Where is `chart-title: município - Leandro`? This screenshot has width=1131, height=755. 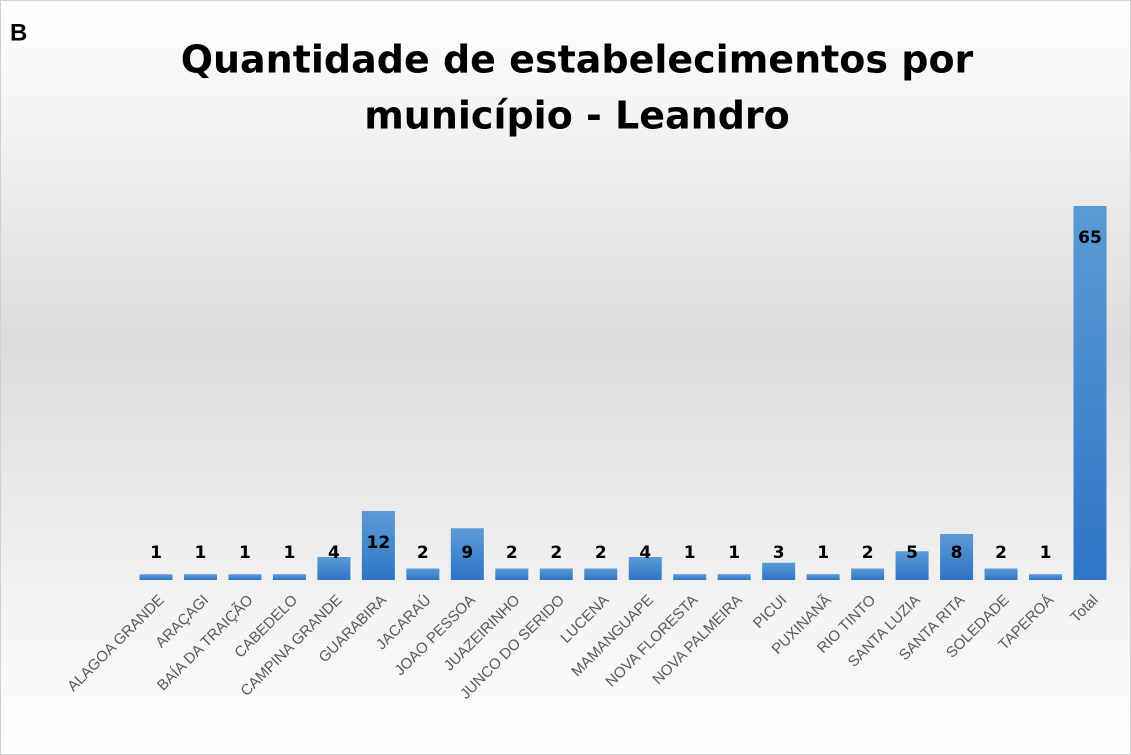 chart-title: município - Leandro is located at coordinates (577, 116).